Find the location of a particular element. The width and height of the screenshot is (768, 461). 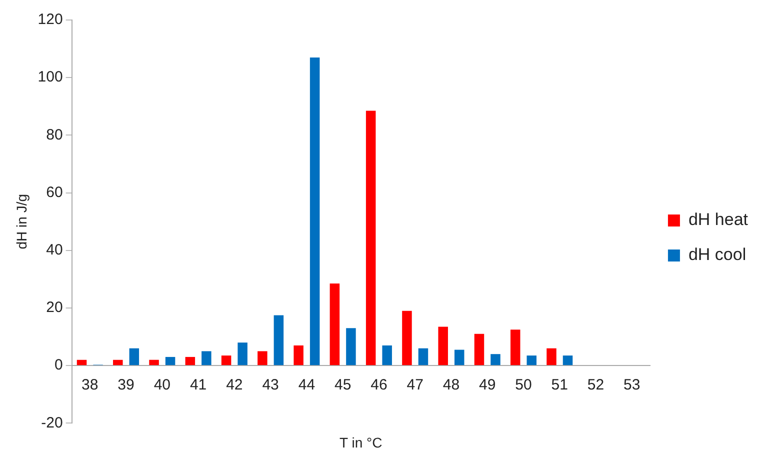

x-tick-label: 48 is located at coordinates (451, 385).